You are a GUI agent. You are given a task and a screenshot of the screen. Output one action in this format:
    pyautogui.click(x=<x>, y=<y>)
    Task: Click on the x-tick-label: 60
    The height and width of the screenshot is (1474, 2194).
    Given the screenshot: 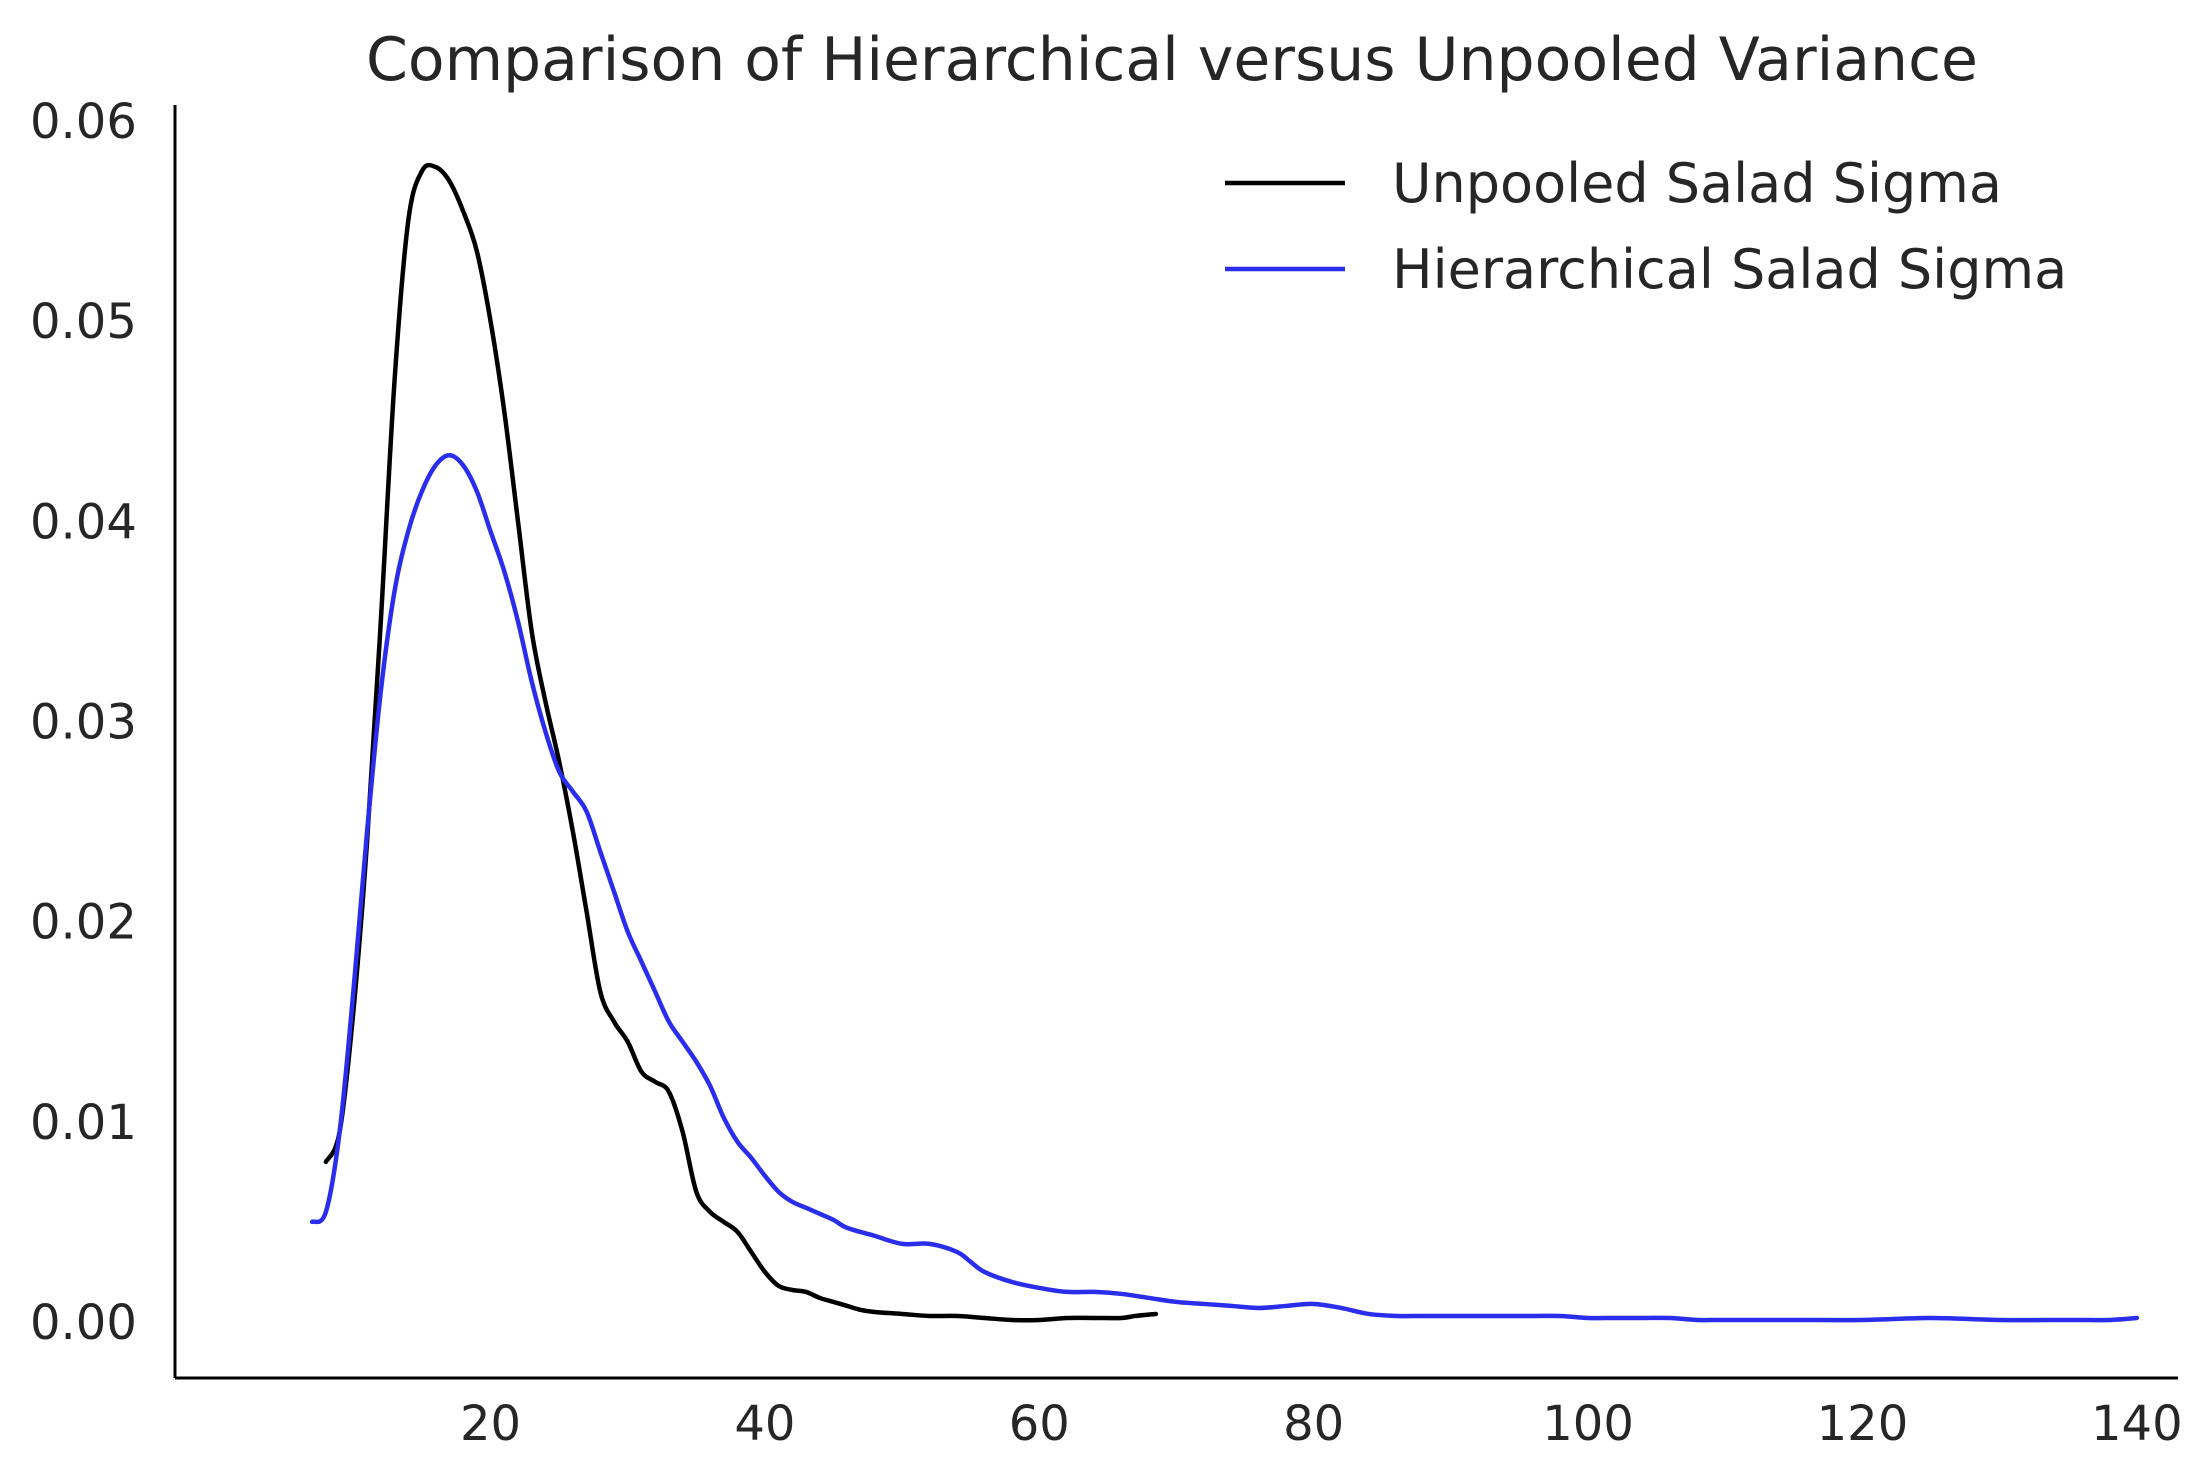 What is the action you would take?
    pyautogui.click(x=1039, y=1424)
    